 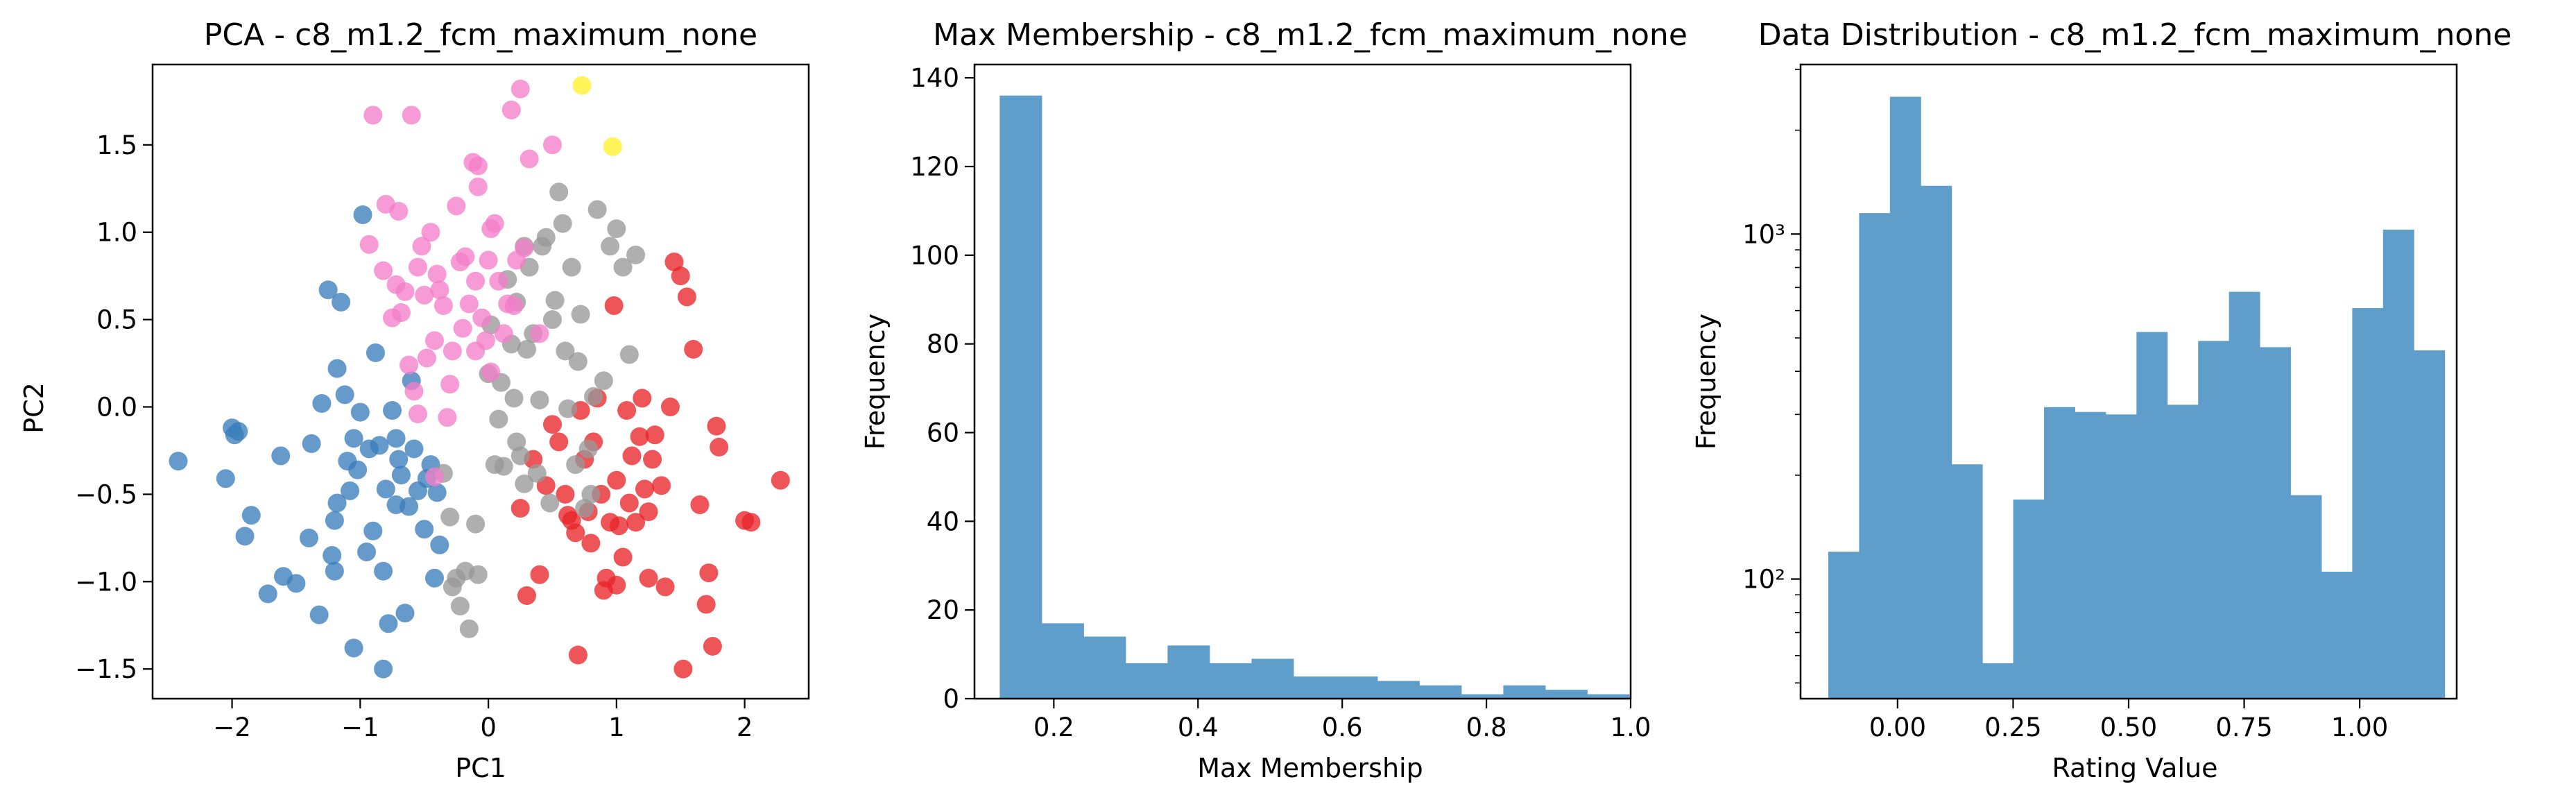 I want to click on membership-x-tick-label: 0.6, so click(x=1342, y=728).